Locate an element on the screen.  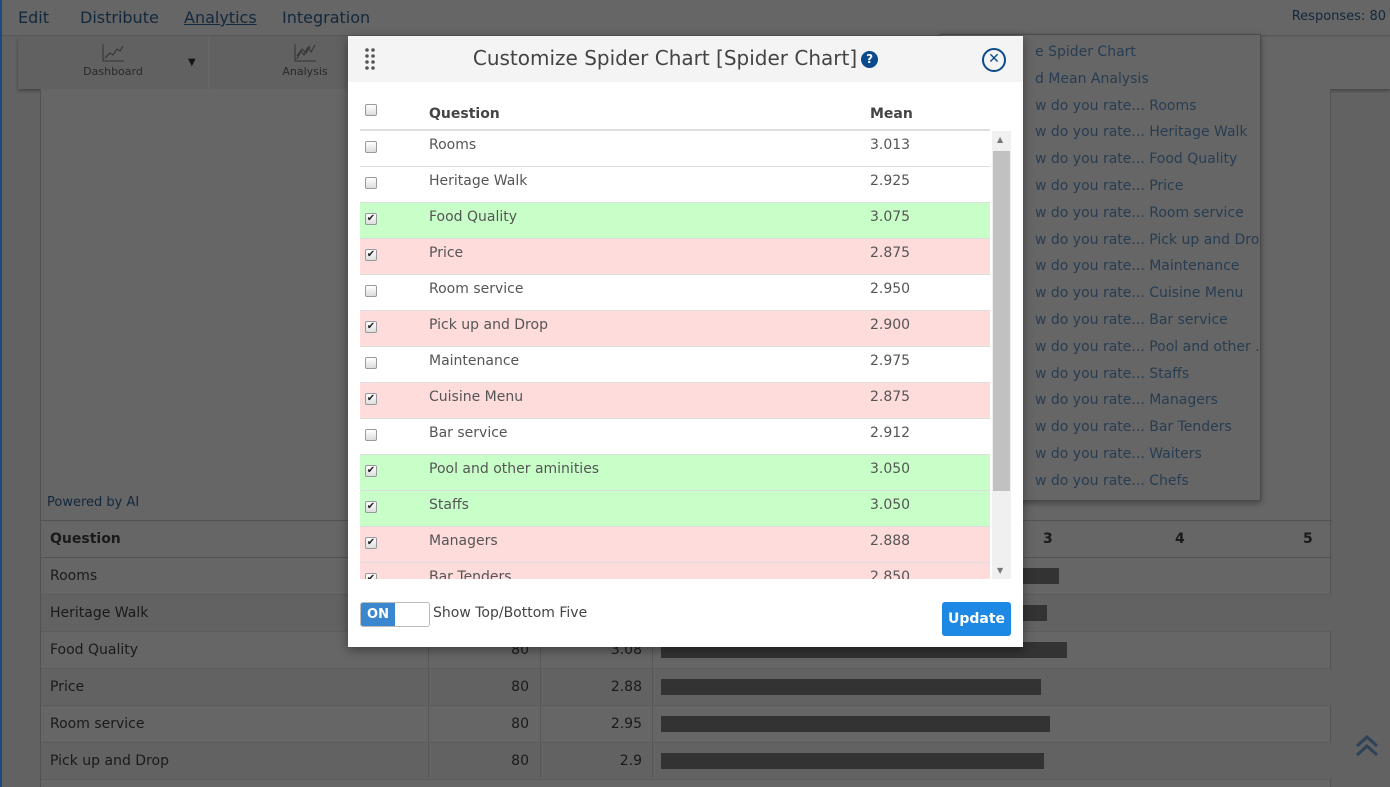
row-question: Bar Tenders is located at coordinates (470, 574).